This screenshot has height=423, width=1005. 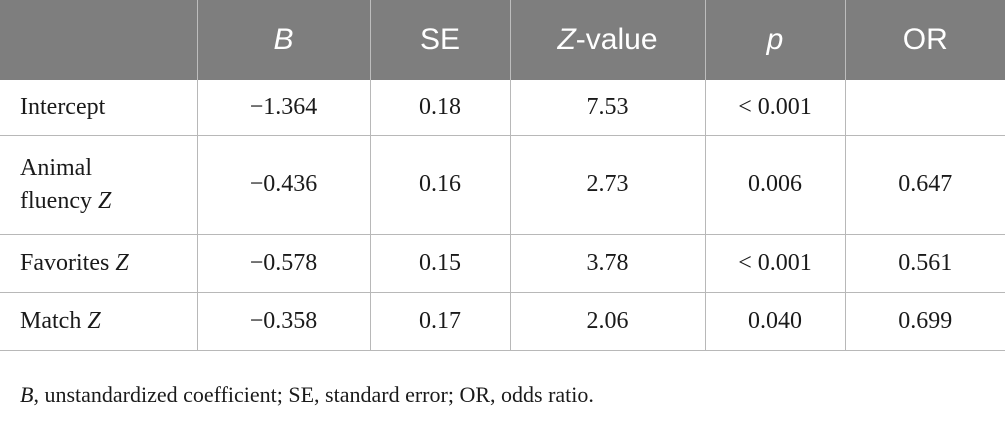 What do you see at coordinates (608, 185) in the screenshot?
I see `cell-z: 2.73` at bounding box center [608, 185].